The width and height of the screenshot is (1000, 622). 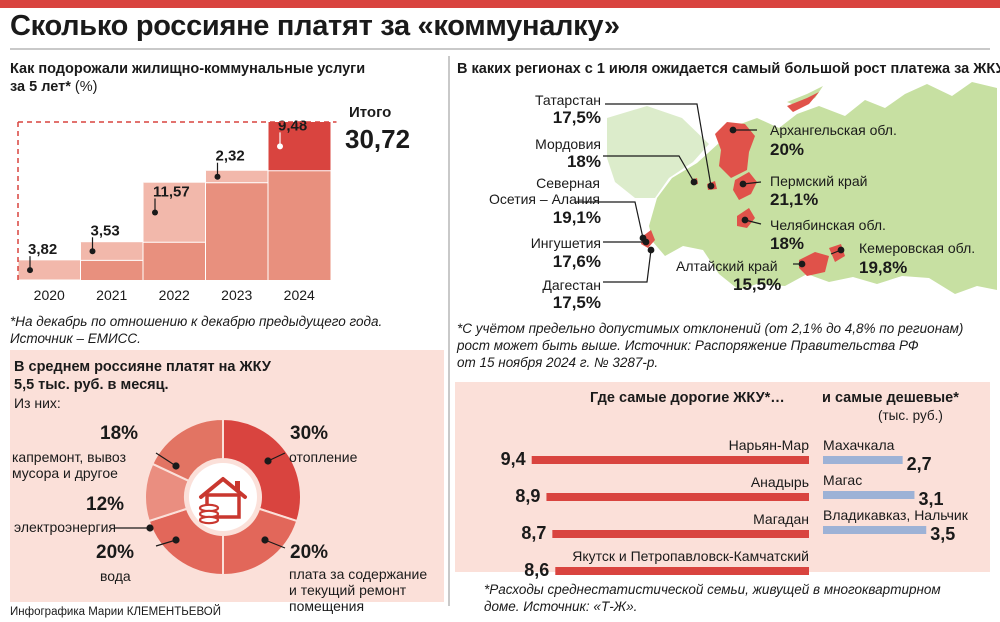 I want to click on growth-value-label: 3,82, so click(x=42, y=249).